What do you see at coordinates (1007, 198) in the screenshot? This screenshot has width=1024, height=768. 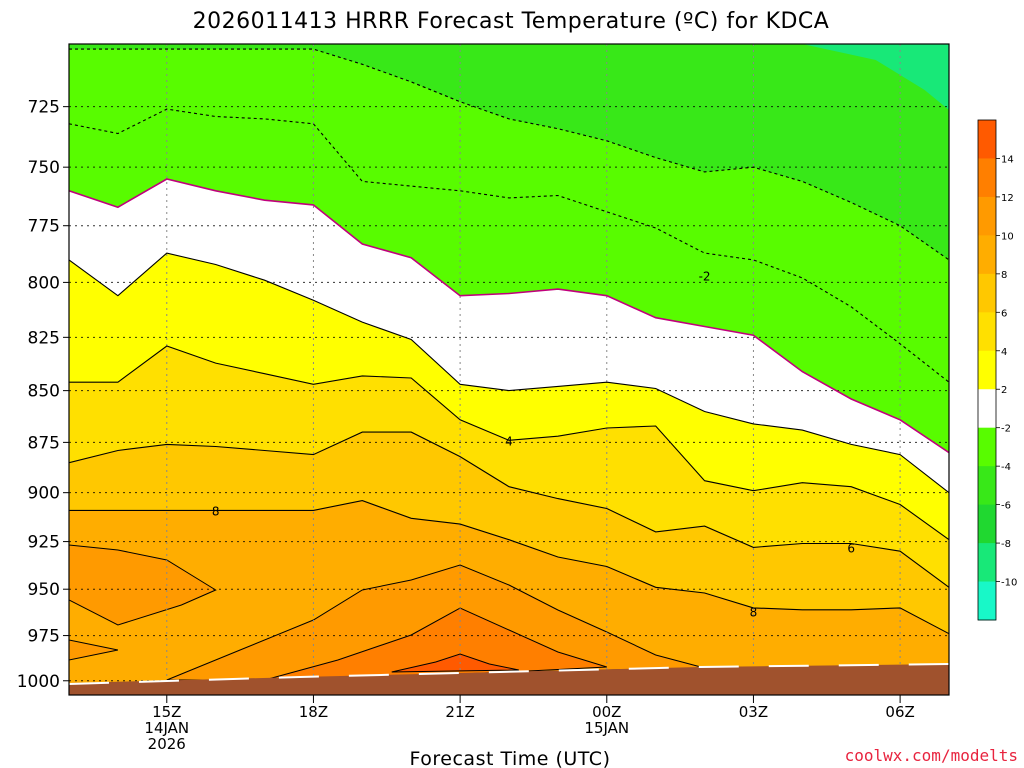 I see `colorbar-label: 12` at bounding box center [1007, 198].